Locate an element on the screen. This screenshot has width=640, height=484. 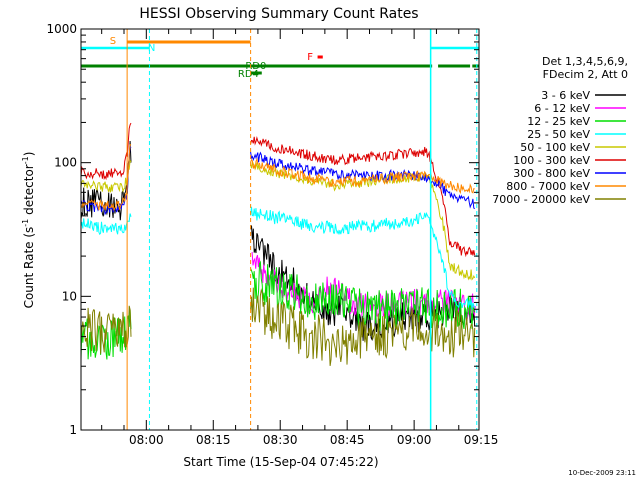
y-label-mid: detector is located at coordinates (29, 191).